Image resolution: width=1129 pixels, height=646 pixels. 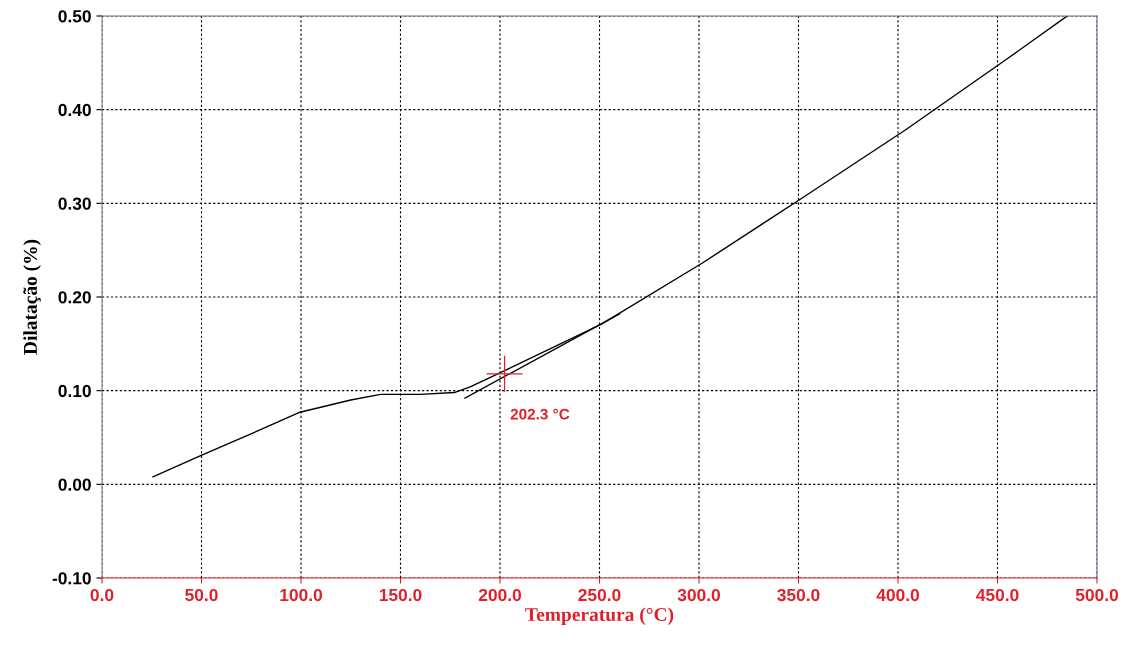 I want to click on x-tick-label: 350.0, so click(x=798, y=595).